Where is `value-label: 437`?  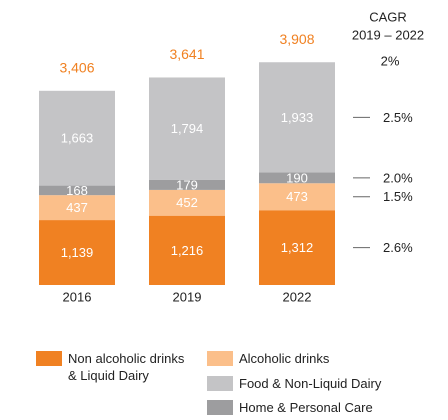
value-label: 437 is located at coordinates (77, 207).